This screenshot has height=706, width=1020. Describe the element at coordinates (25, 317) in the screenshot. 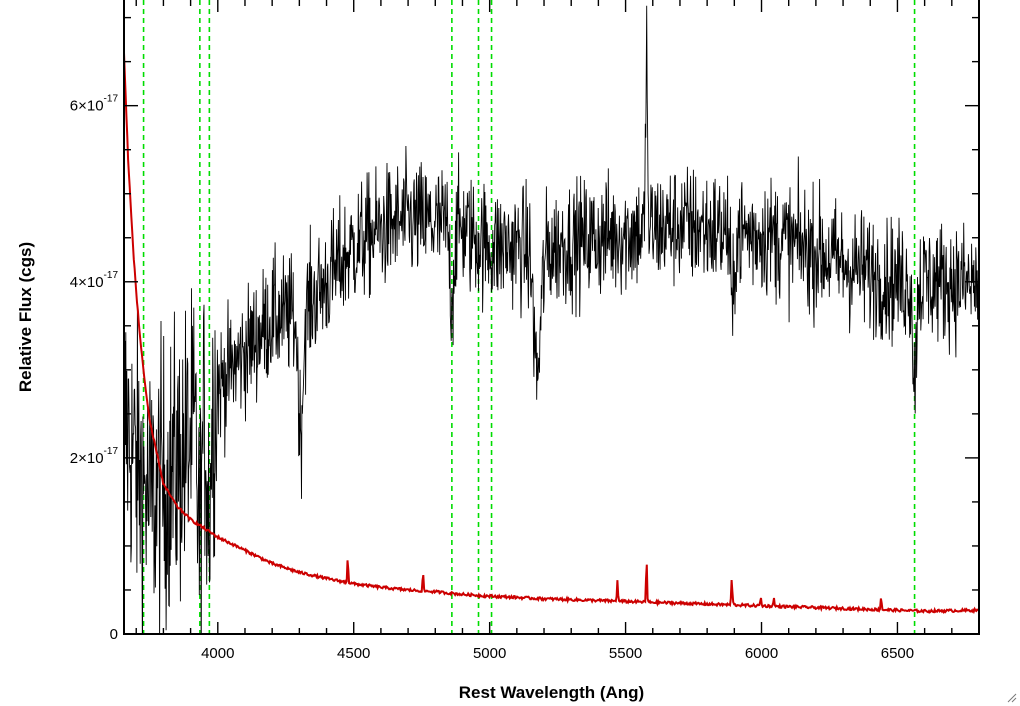

I see `y-axis-title: Relative Flux (cgs)` at that location.